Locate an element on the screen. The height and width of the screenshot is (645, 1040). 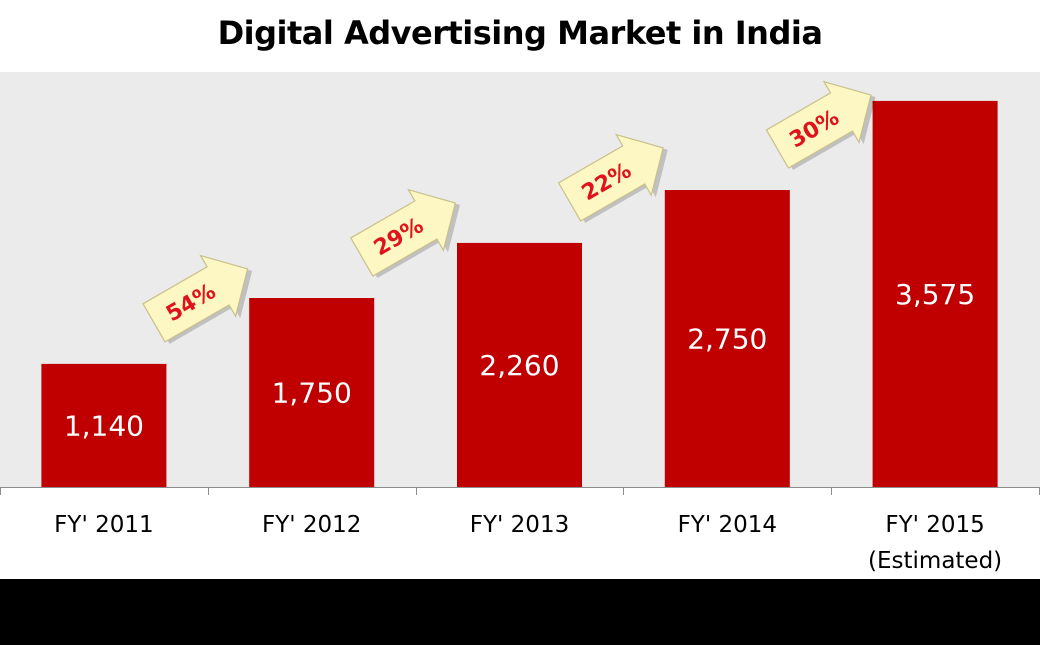
x-tick-label: FY' 2012 is located at coordinates (311, 525).